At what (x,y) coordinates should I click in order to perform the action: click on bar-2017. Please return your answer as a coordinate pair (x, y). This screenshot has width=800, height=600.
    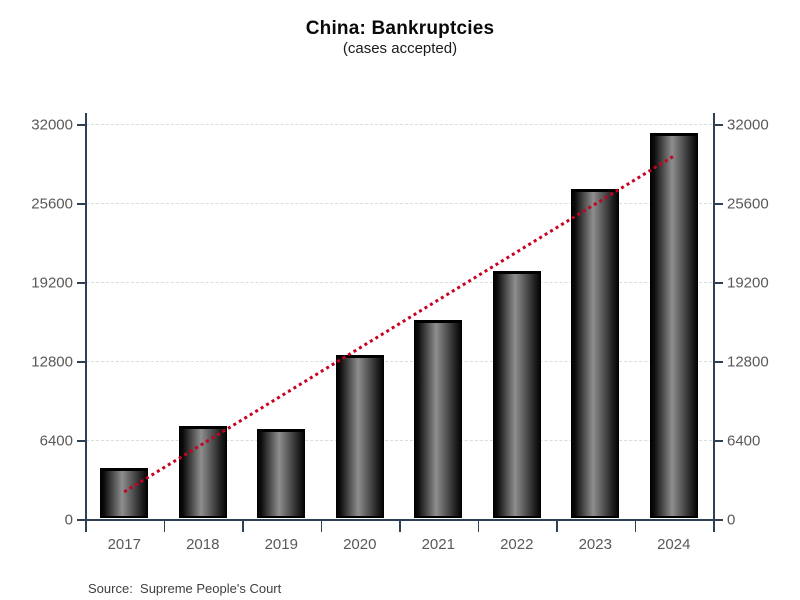
    Looking at the image, I should click on (124, 493).